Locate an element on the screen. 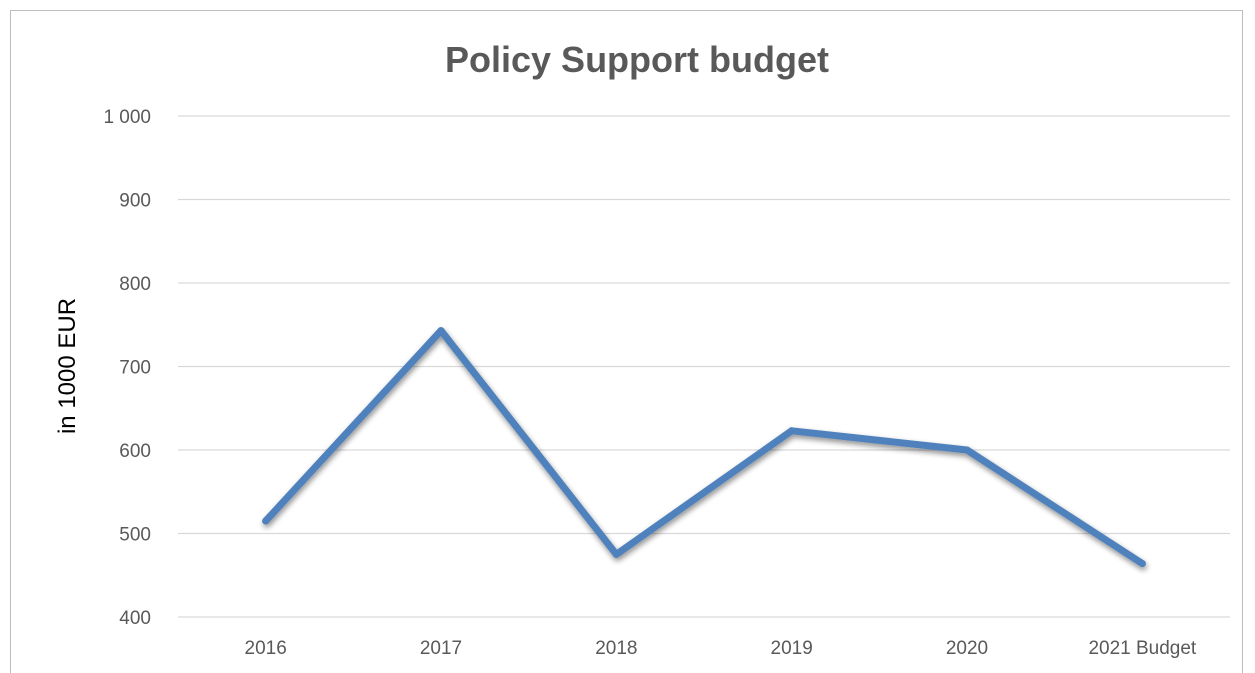  y-tick-label: 900 is located at coordinates (135, 201).